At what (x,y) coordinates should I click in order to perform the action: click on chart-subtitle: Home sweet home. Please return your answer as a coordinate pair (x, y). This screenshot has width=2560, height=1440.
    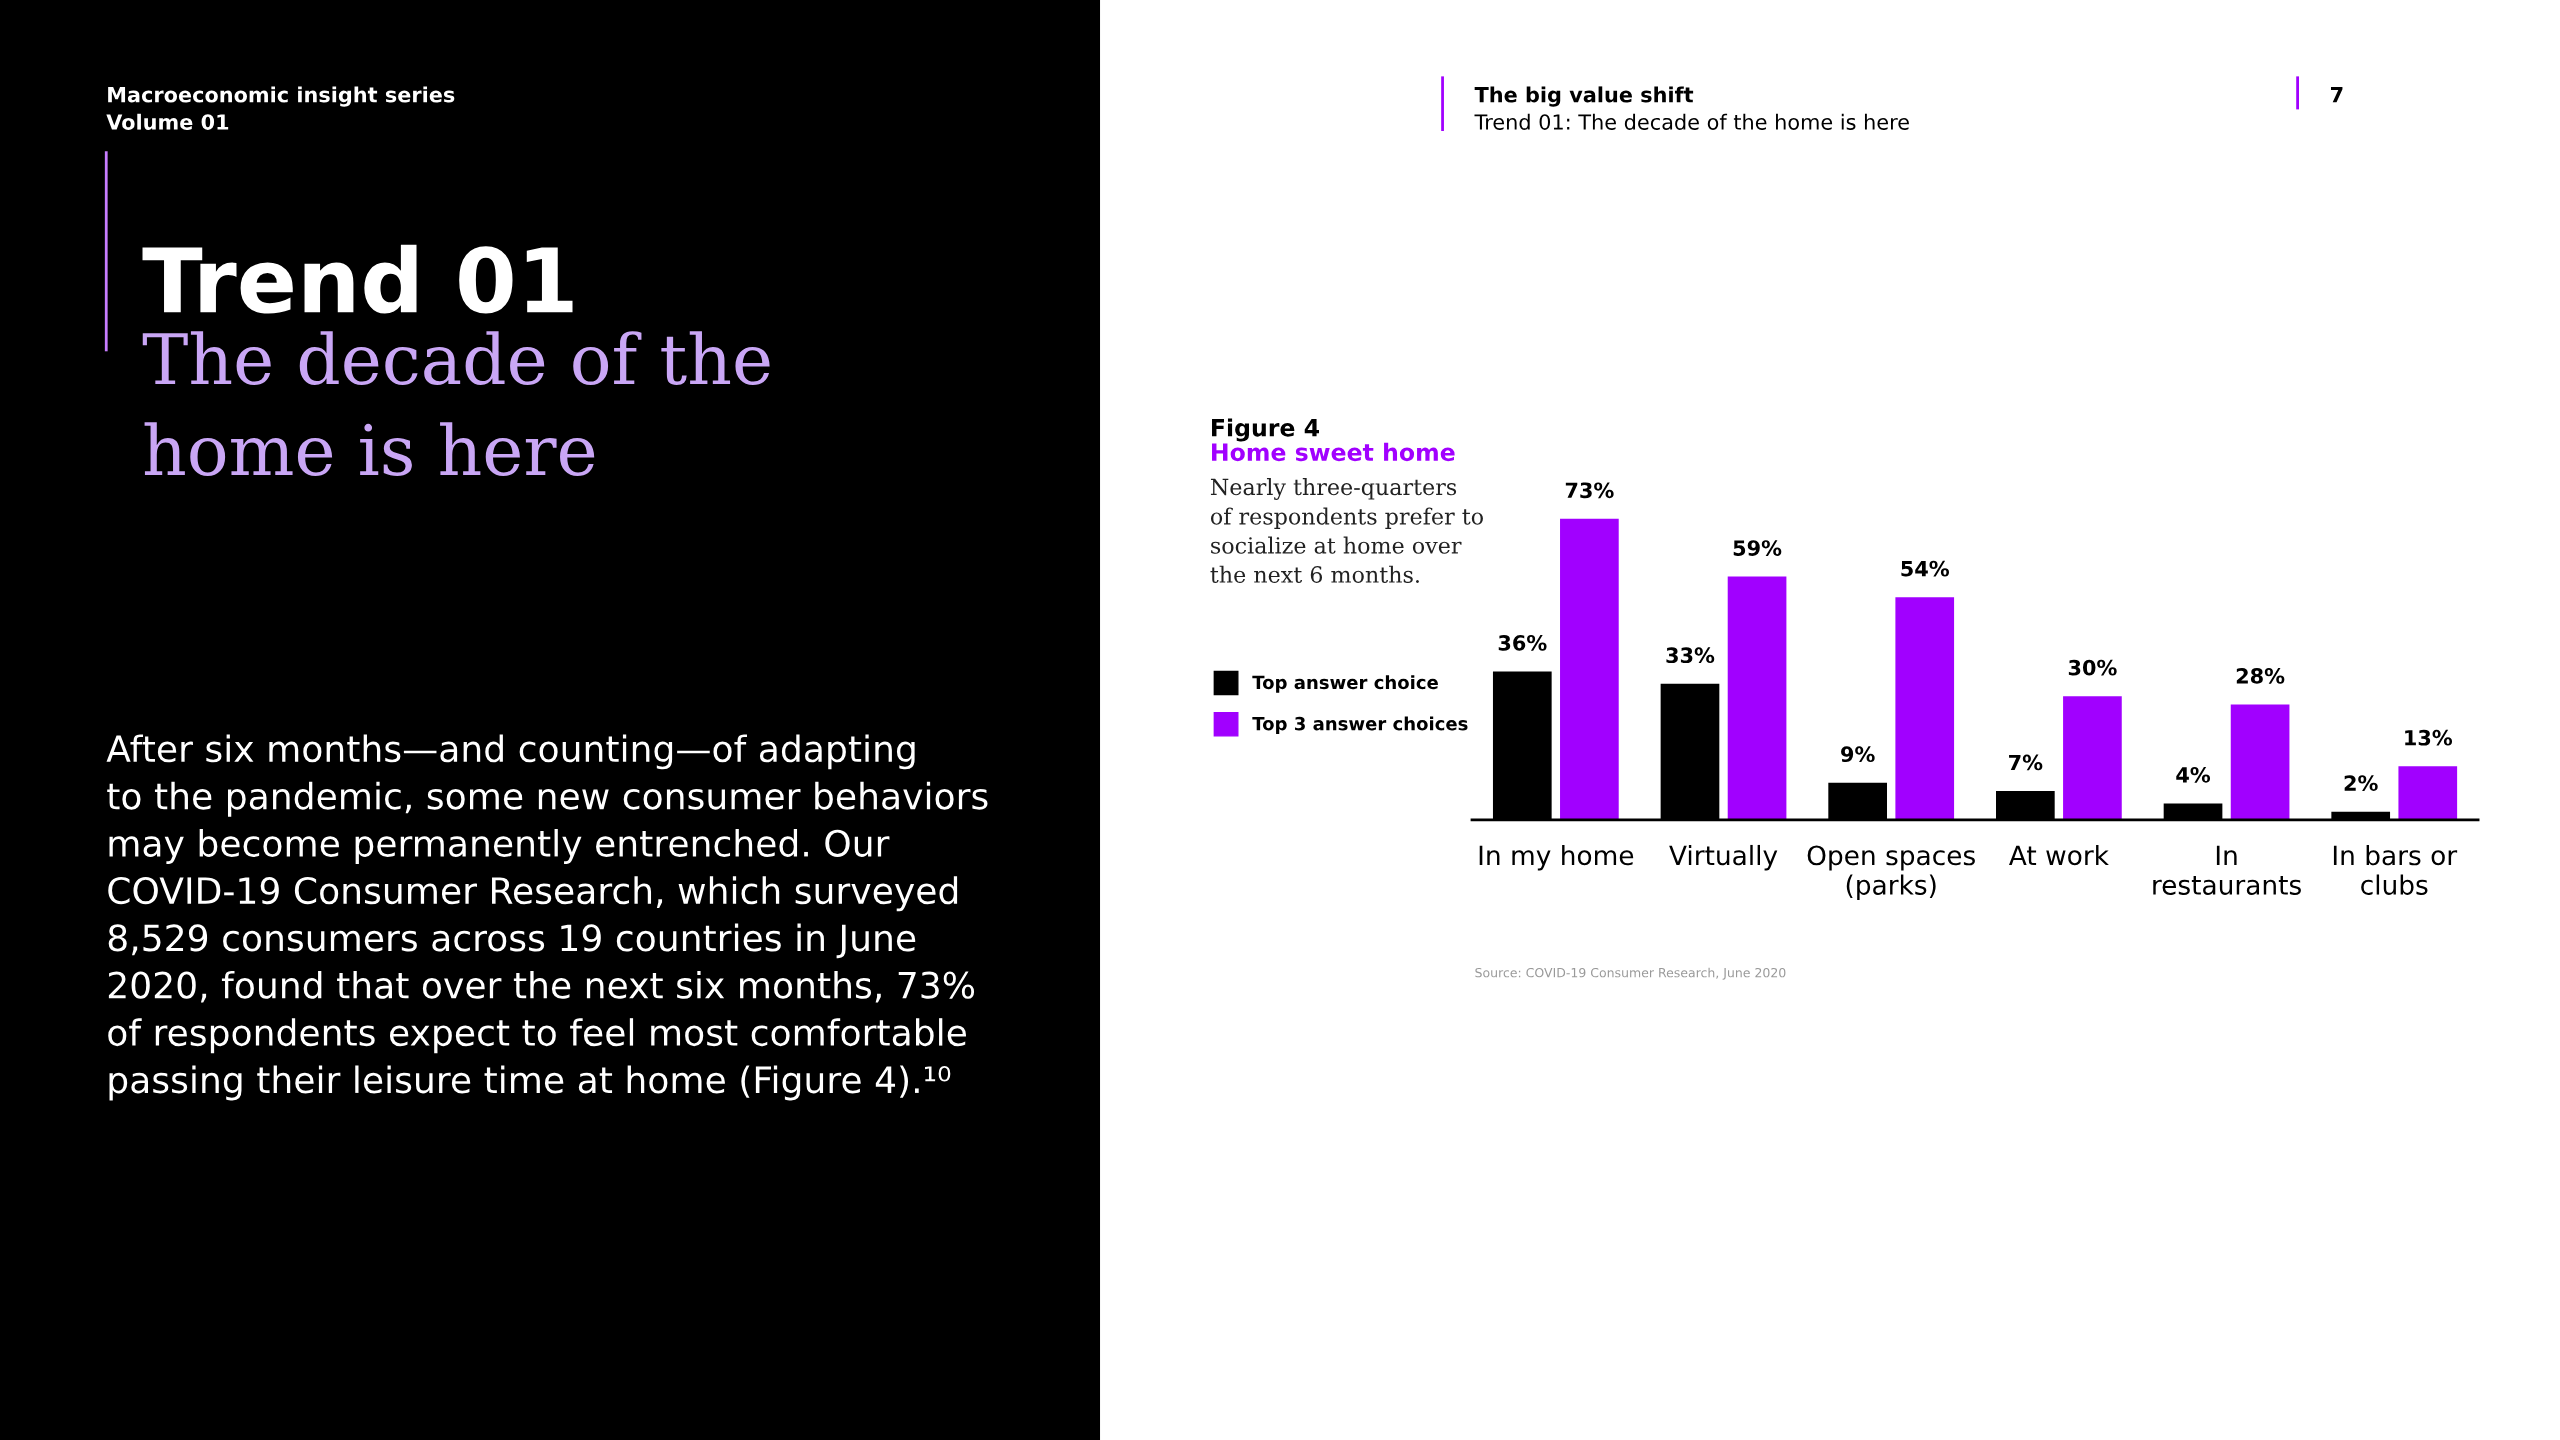
    Looking at the image, I should click on (1333, 452).